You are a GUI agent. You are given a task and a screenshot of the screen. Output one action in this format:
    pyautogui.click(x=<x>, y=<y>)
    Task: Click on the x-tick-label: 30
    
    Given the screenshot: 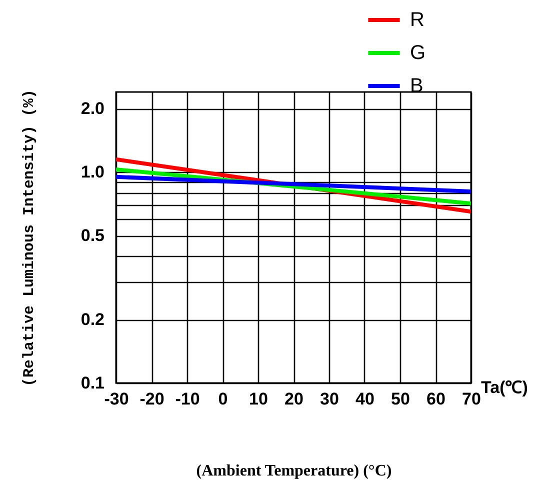 What is the action you would take?
    pyautogui.click(x=329, y=399)
    